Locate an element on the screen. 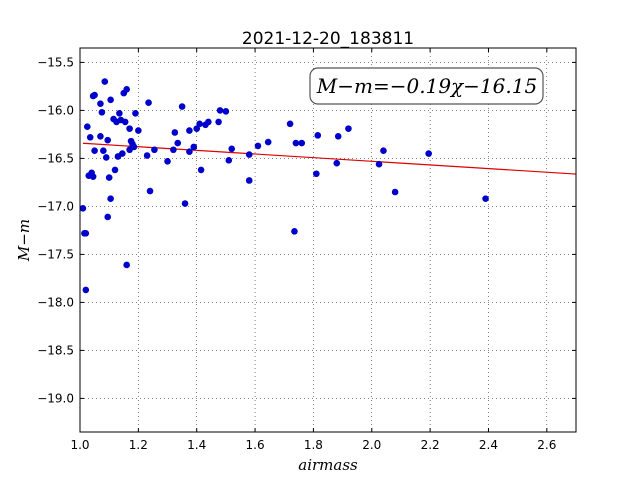 The height and width of the screenshot is (480, 640). y-tick-label: −18.0 is located at coordinates (55, 302).